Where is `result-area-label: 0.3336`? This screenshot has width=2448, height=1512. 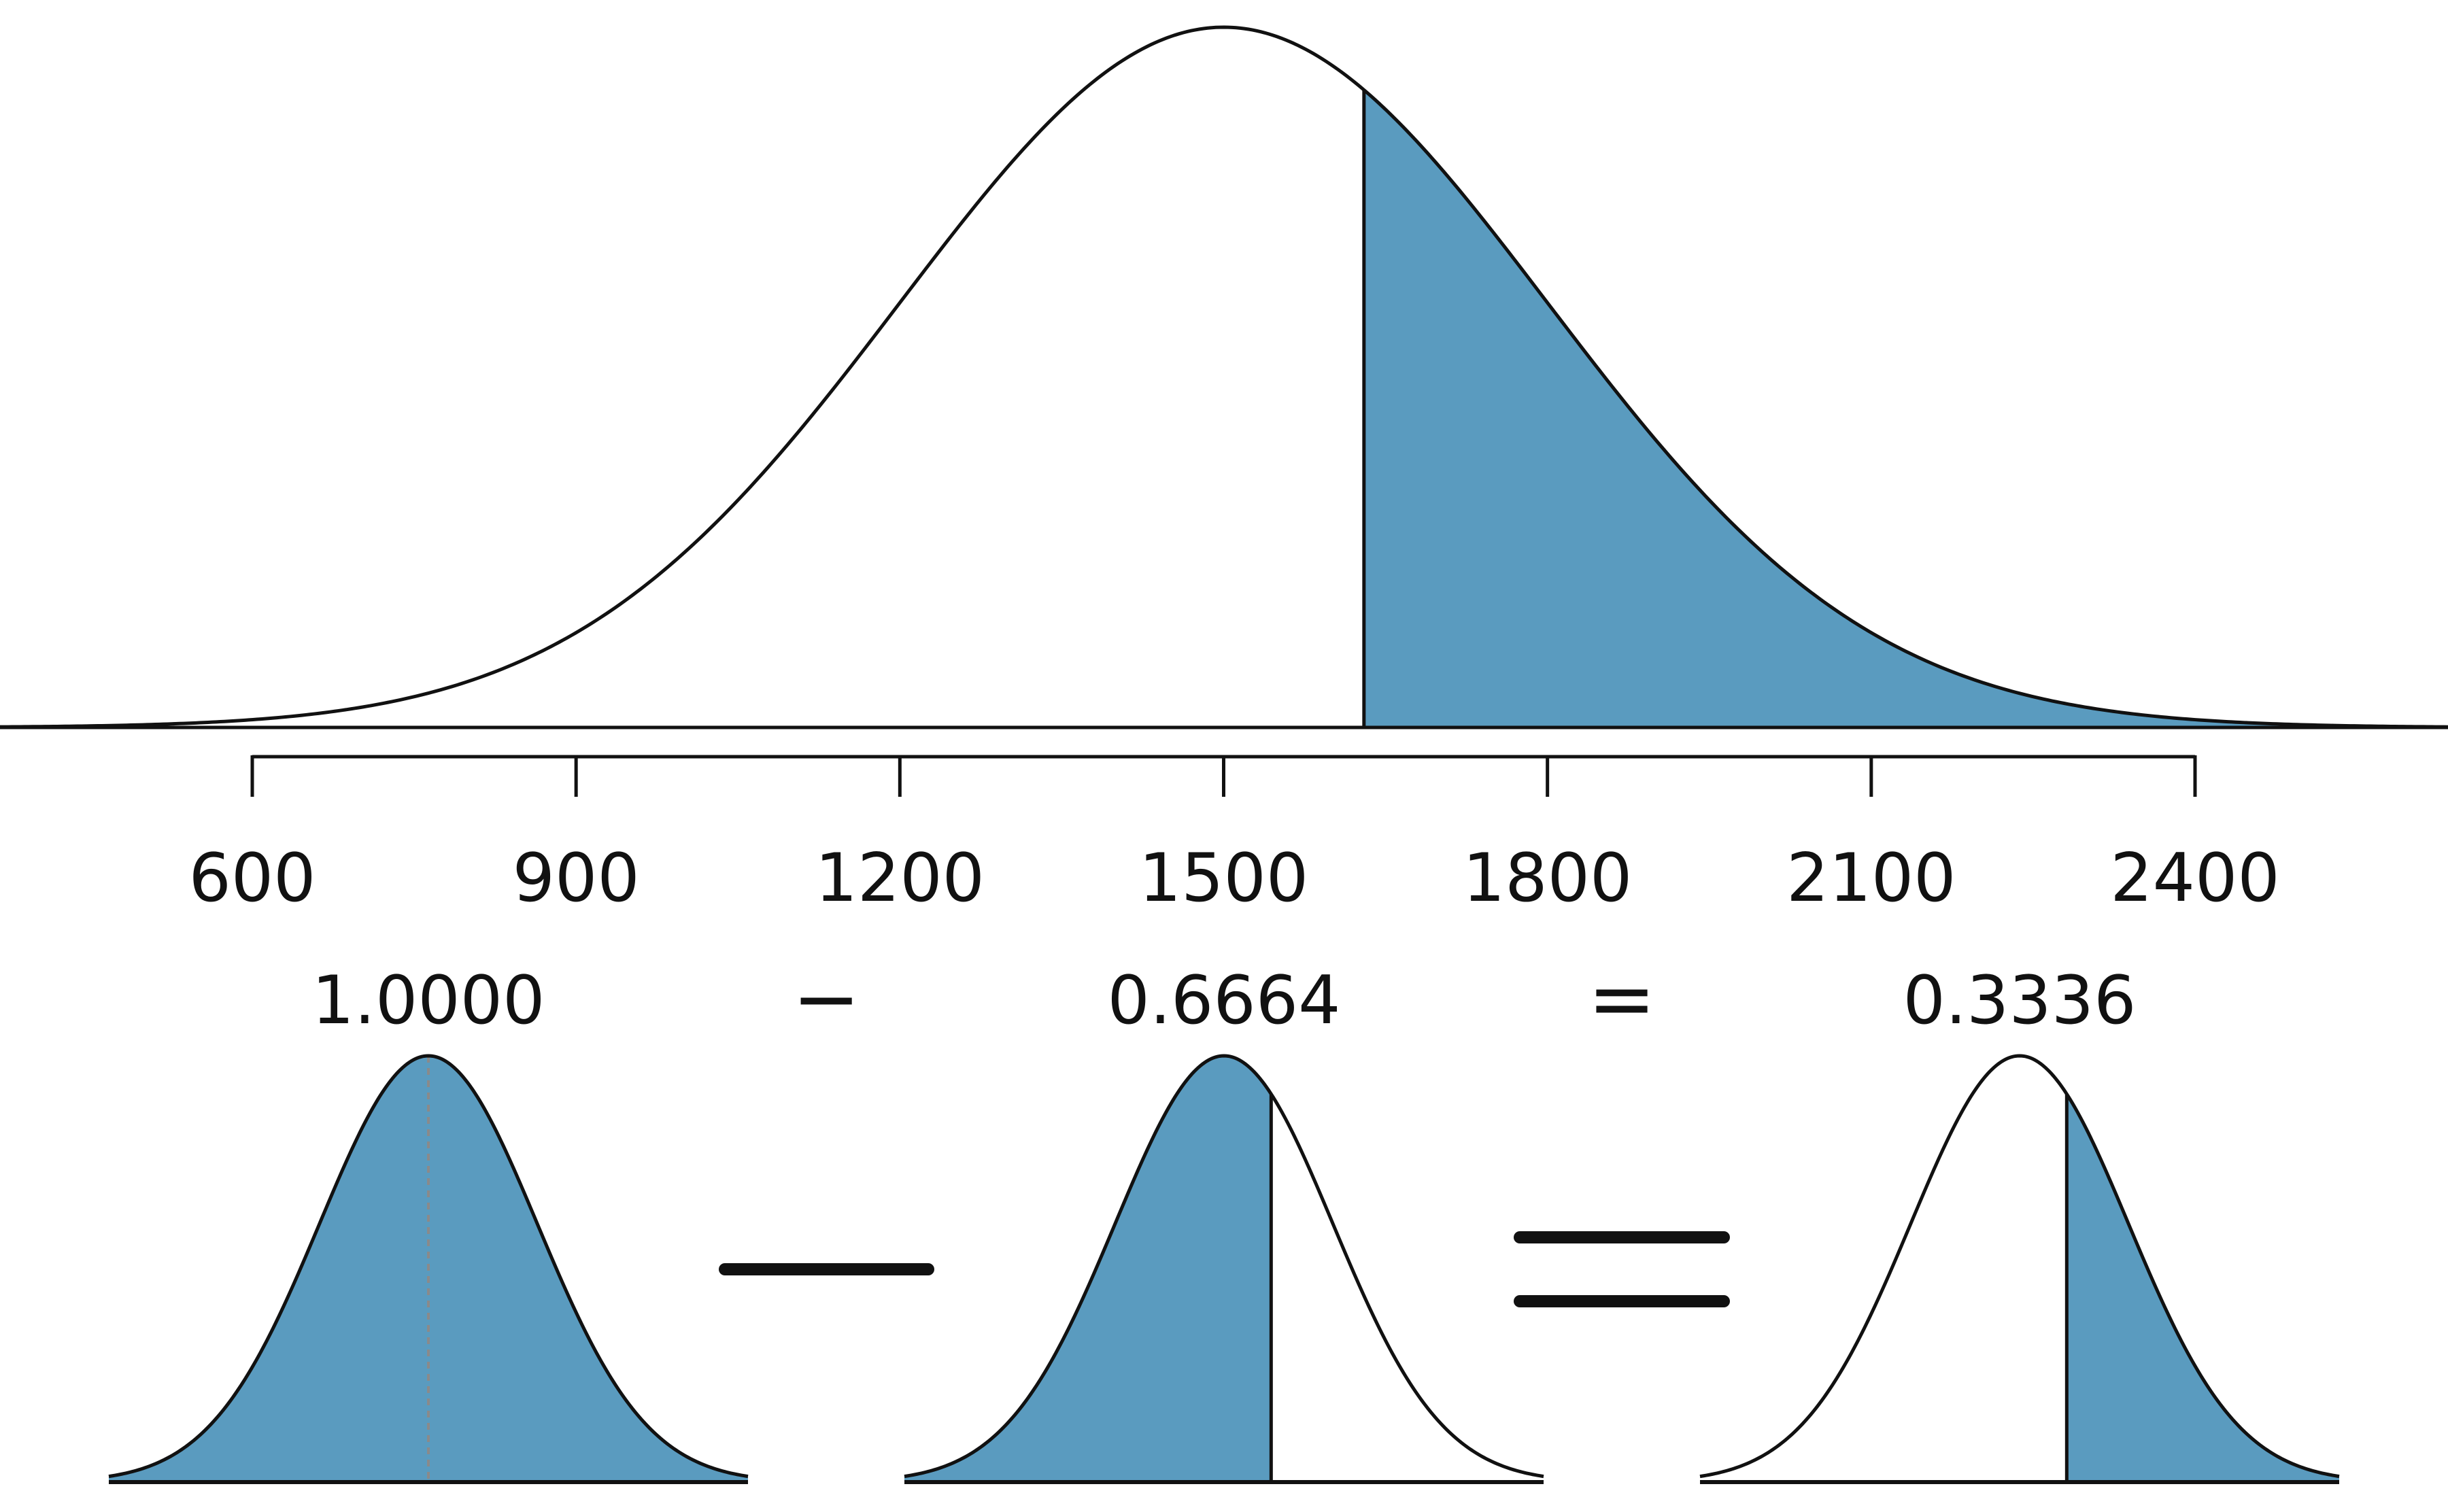 result-area-label: 0.3336 is located at coordinates (2020, 1001).